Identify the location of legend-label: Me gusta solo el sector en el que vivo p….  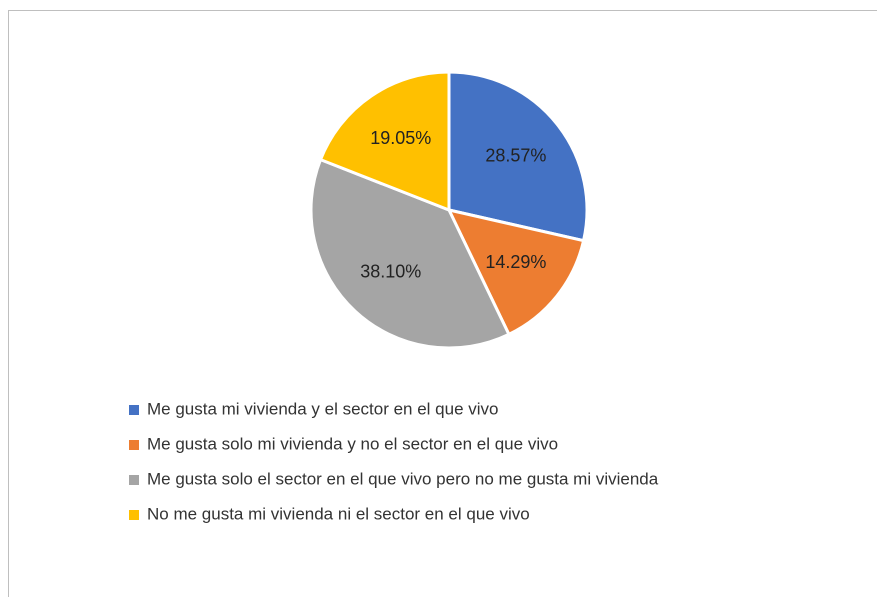
(403, 478).